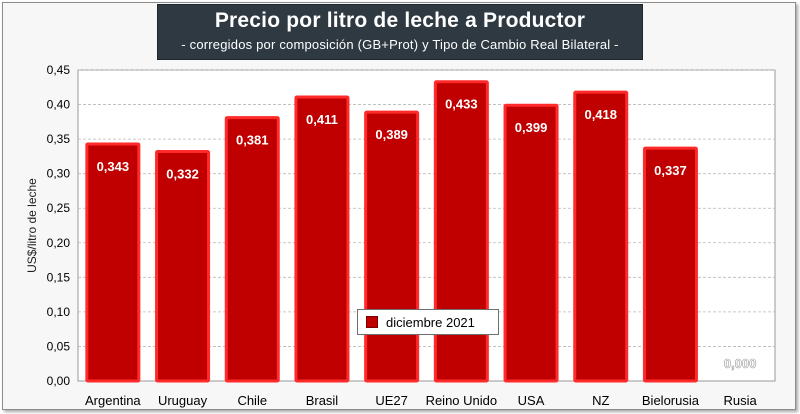  What do you see at coordinates (741, 400) in the screenshot?
I see `x-tick-label: Rusia` at bounding box center [741, 400].